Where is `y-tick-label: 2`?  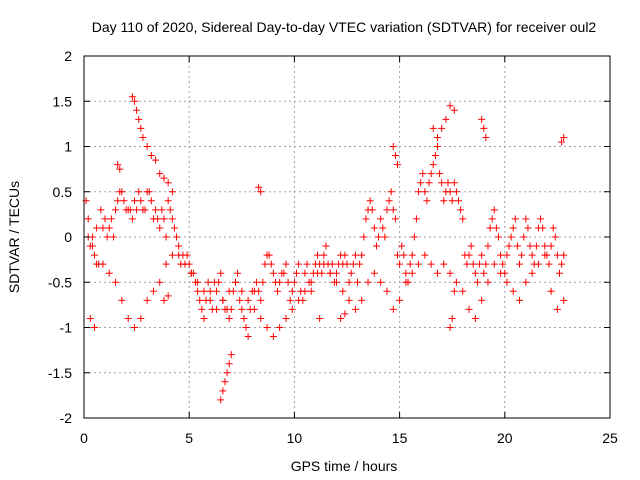
y-tick-label: 2 is located at coordinates (68, 56).